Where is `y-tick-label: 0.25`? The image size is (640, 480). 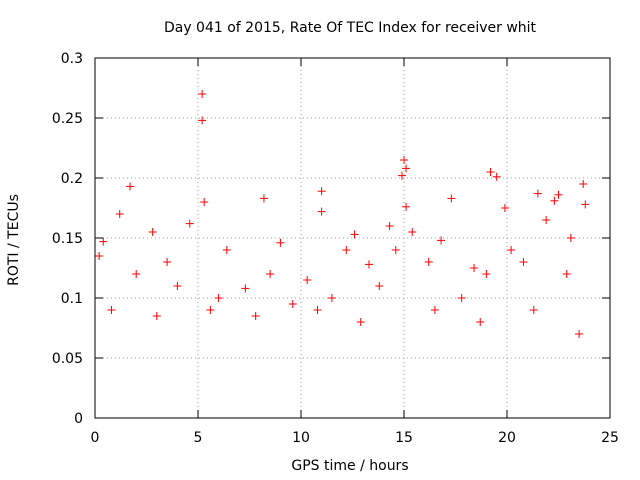 y-tick-label: 0.25 is located at coordinates (67, 119).